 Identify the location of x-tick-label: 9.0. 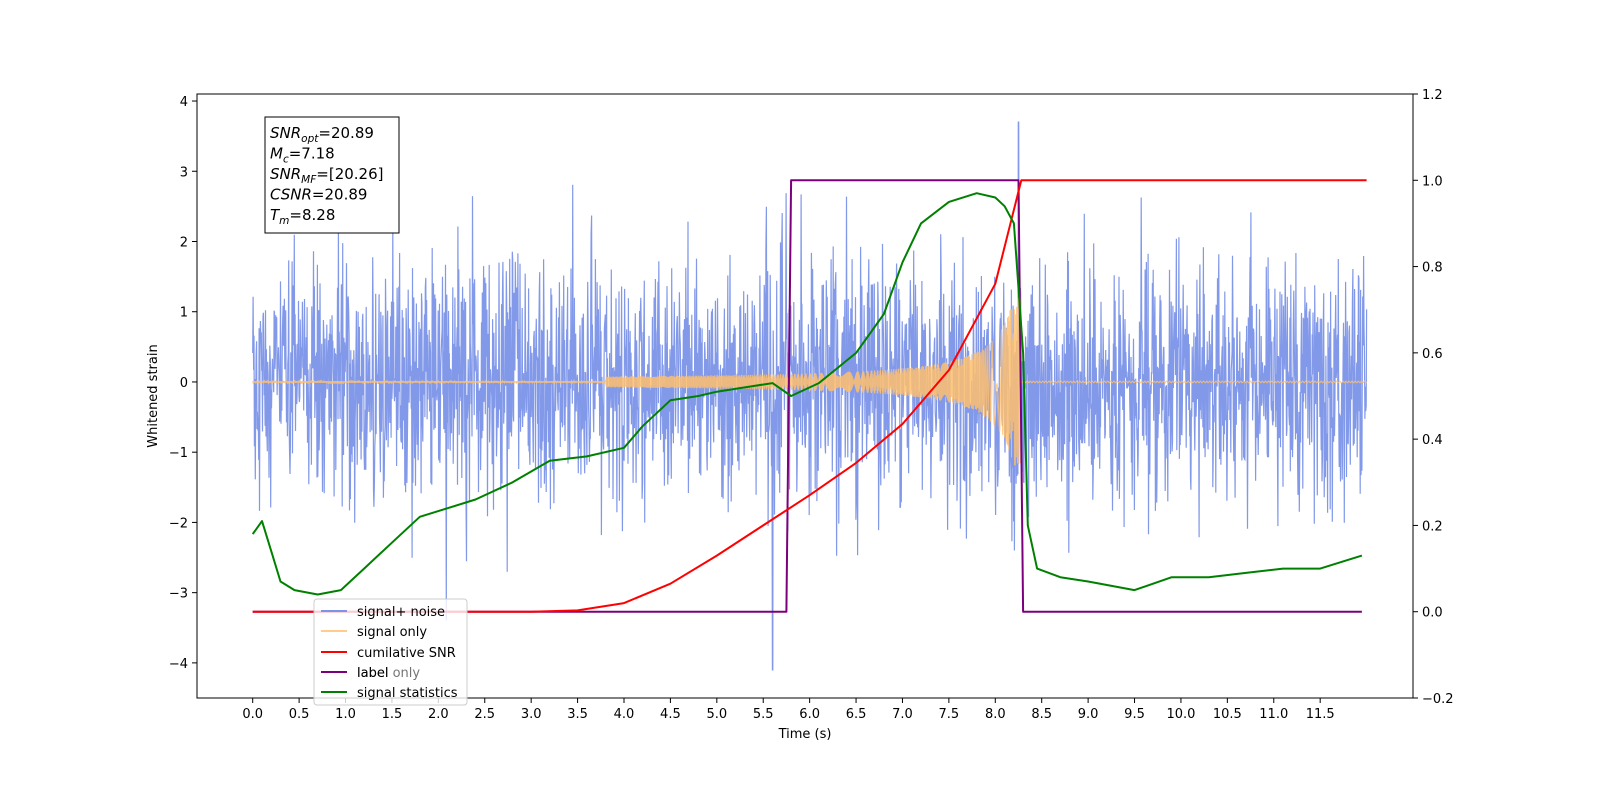
(1088, 714).